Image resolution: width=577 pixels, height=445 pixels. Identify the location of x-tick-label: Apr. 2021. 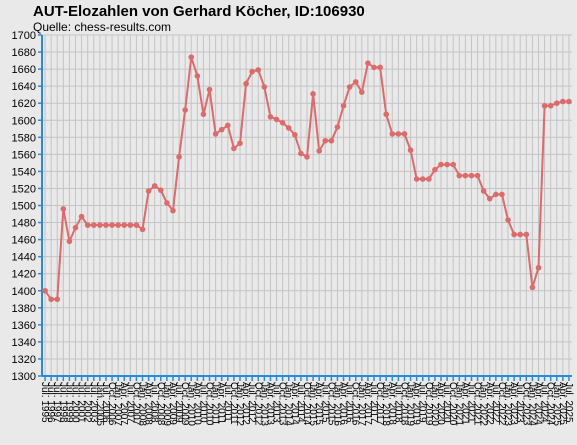
(464, 403).